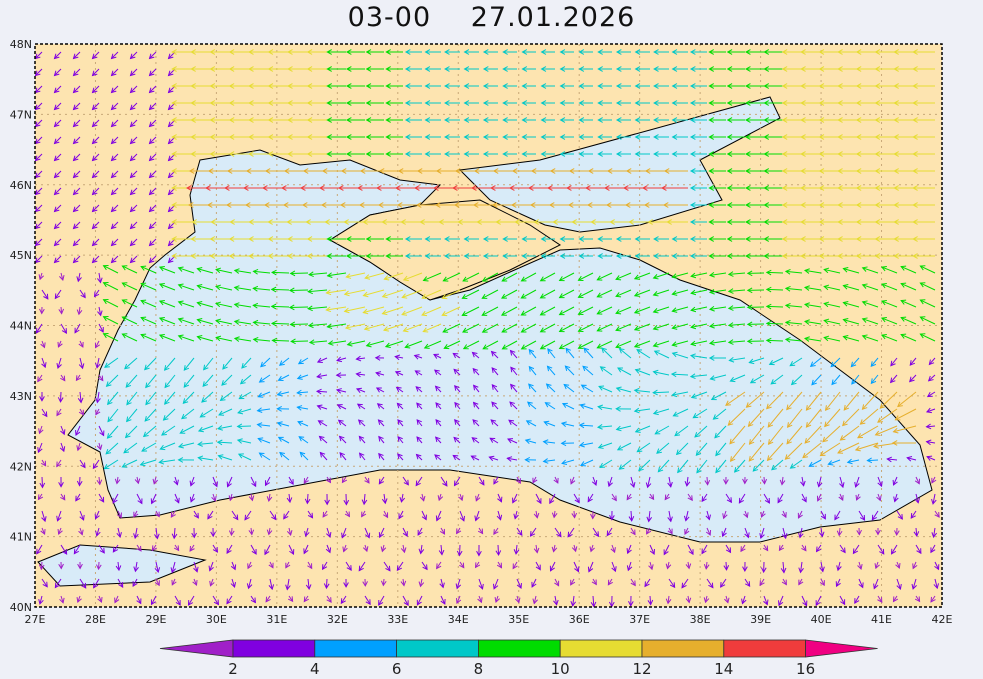  Describe the element at coordinates (196, 648) in the screenshot. I see `colorbar-low-extension` at that location.